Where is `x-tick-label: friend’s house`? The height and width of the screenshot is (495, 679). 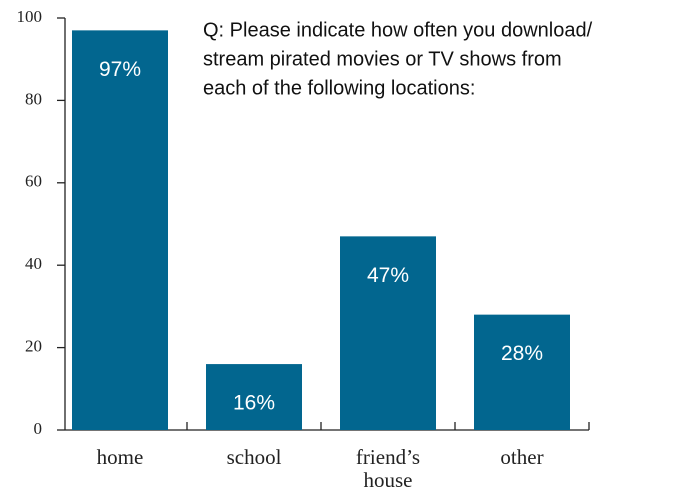
x-tick-label: friend’s house is located at coordinates (388, 468).